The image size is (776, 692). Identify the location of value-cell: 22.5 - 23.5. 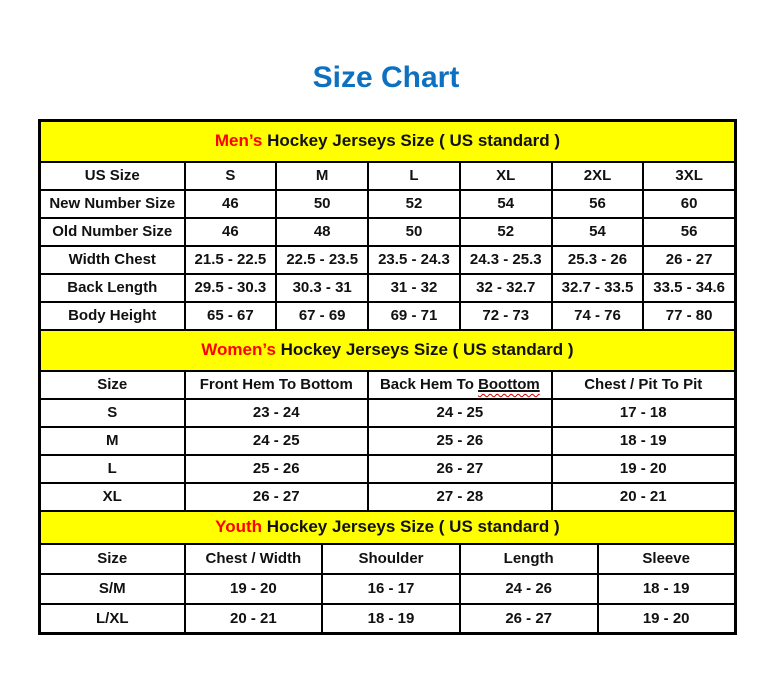
(322, 259).